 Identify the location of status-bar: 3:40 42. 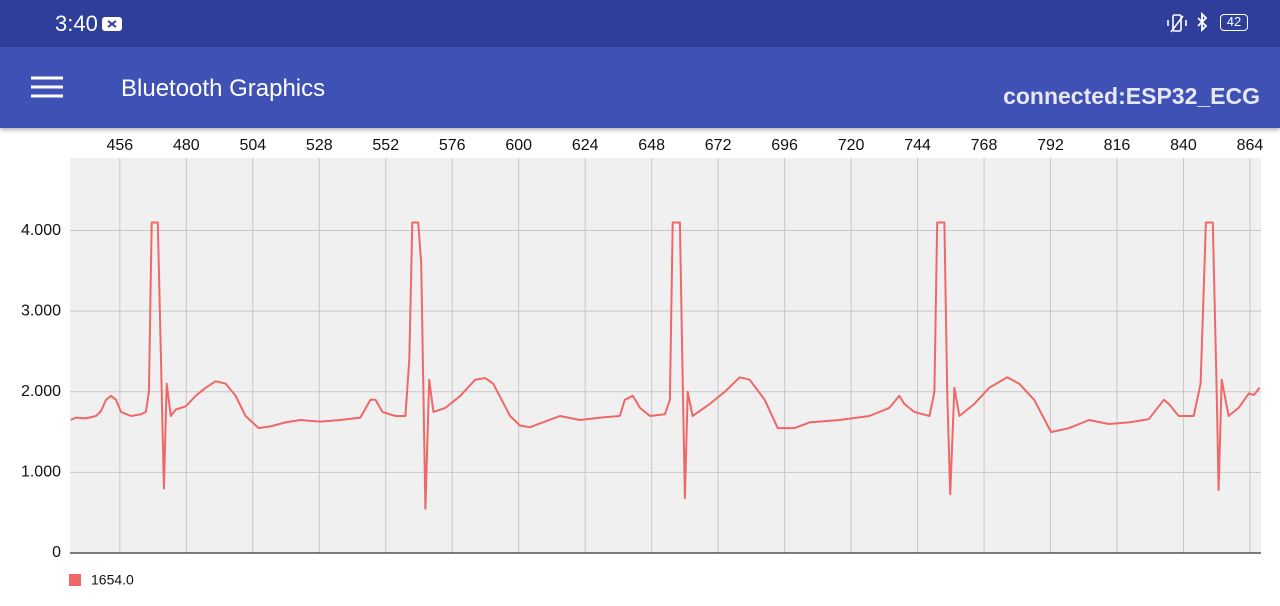
(640, 23).